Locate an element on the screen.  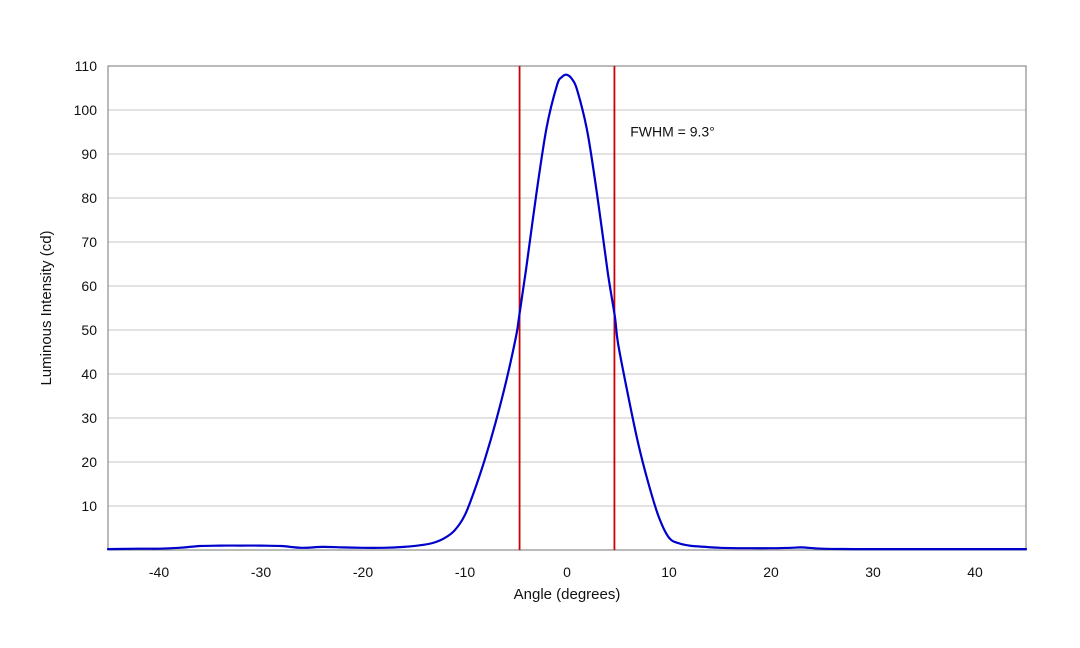
fwhm-annotation: FWHM = 9.3° is located at coordinates (672, 131).